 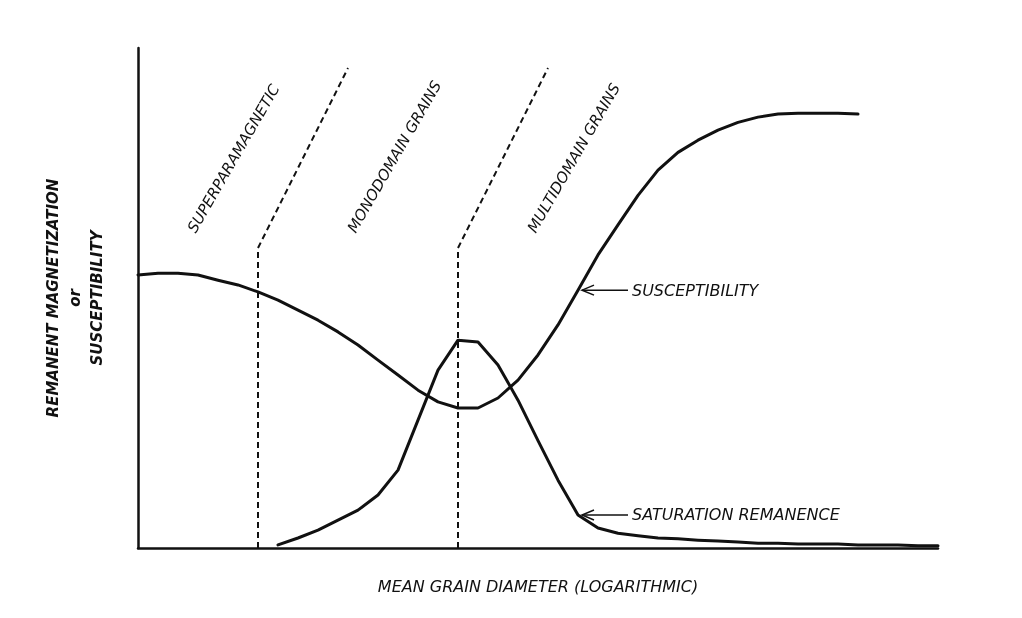 I want to click on x-axis-title: MEAN GRAIN DIAMETER (LOGARITHMIC), so click(x=538, y=586).